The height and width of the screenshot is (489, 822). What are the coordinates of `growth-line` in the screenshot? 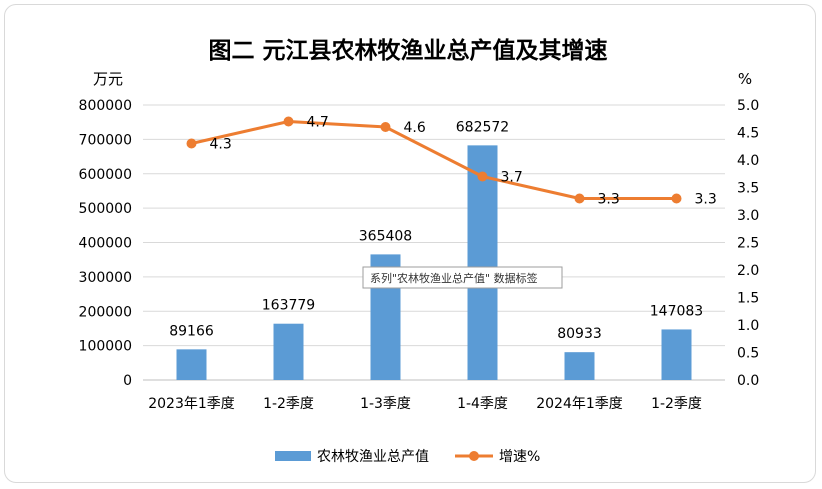 It's located at (434, 160).